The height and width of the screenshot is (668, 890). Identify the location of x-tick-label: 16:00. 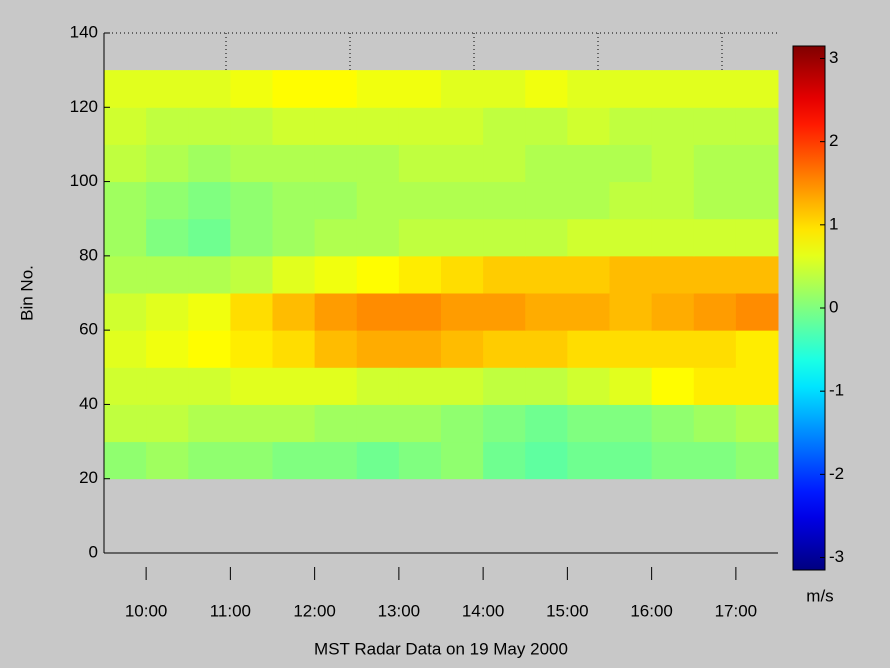
(651, 610).